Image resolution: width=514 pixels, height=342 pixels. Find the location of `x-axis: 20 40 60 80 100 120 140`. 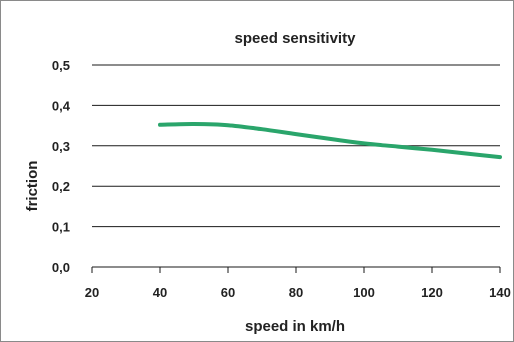

x-axis: 20 40 60 80 100 120 140 is located at coordinates (298, 283).